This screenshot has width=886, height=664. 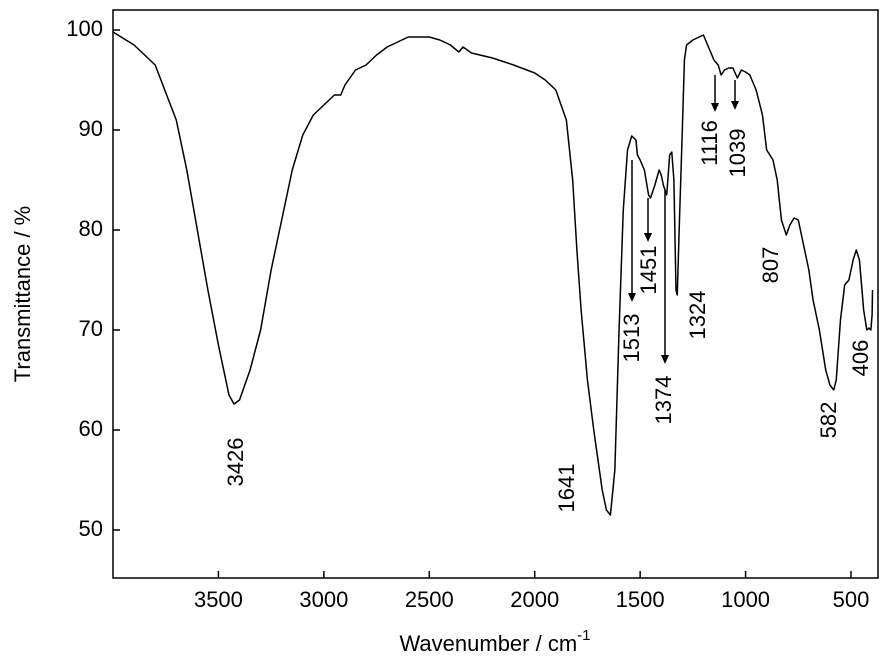 What do you see at coordinates (770, 265) in the screenshot?
I see `peak-label: 807` at bounding box center [770, 265].